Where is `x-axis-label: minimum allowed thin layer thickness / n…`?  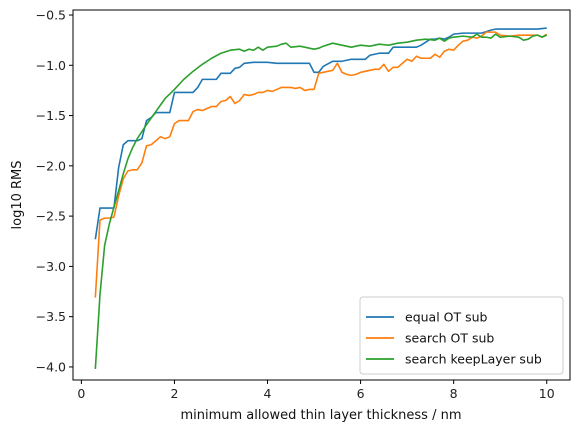
x-axis-label: minimum allowed thin layer thickness / n… is located at coordinates (320, 415).